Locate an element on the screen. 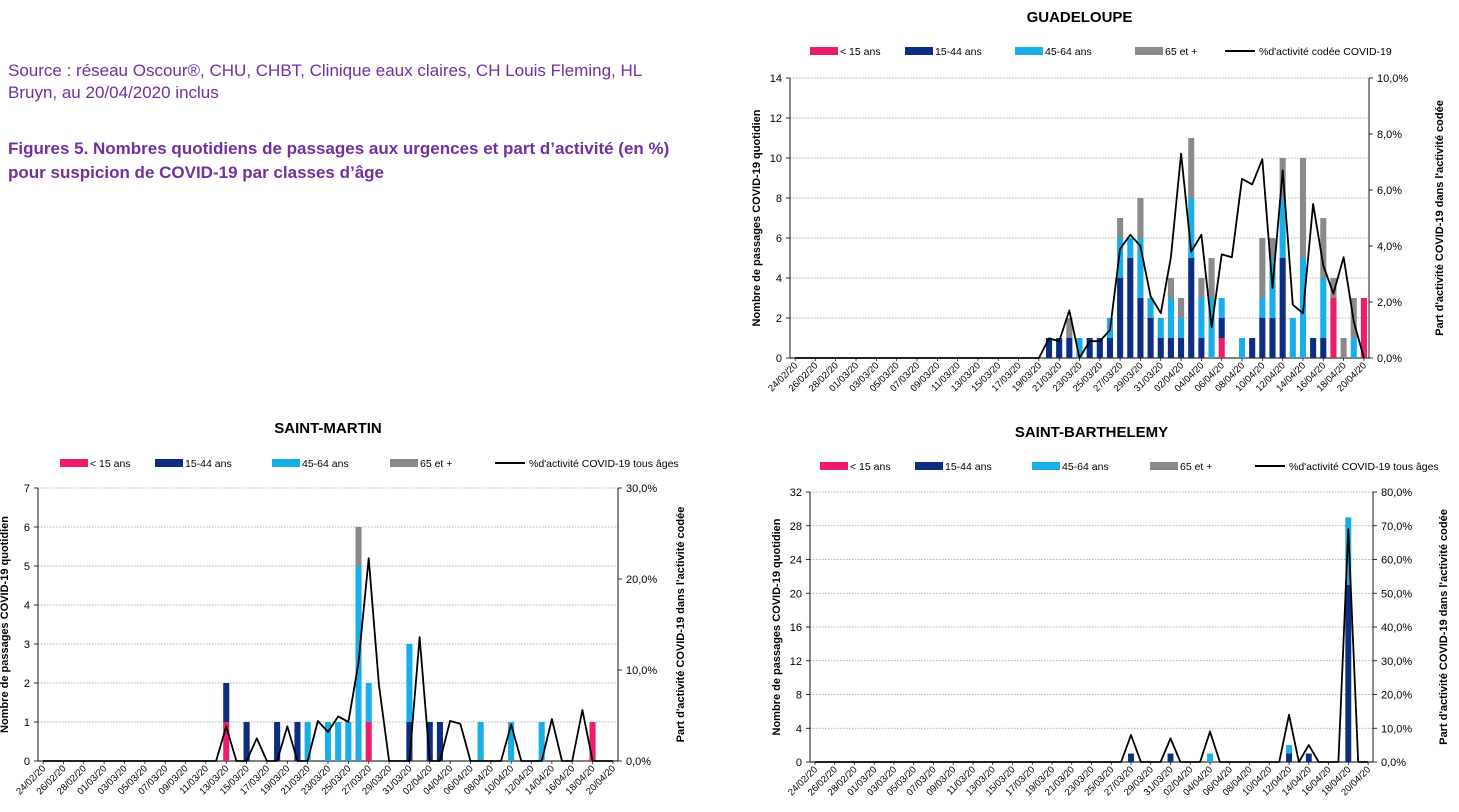 The width and height of the screenshot is (1459, 812). legend-label: < 15 ans is located at coordinates (860, 52).